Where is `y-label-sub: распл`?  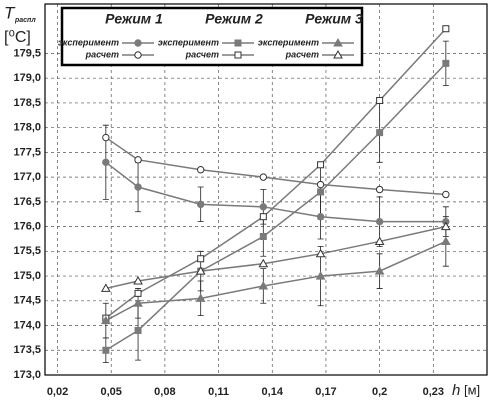
y-label-sub: распл is located at coordinates (25, 20).